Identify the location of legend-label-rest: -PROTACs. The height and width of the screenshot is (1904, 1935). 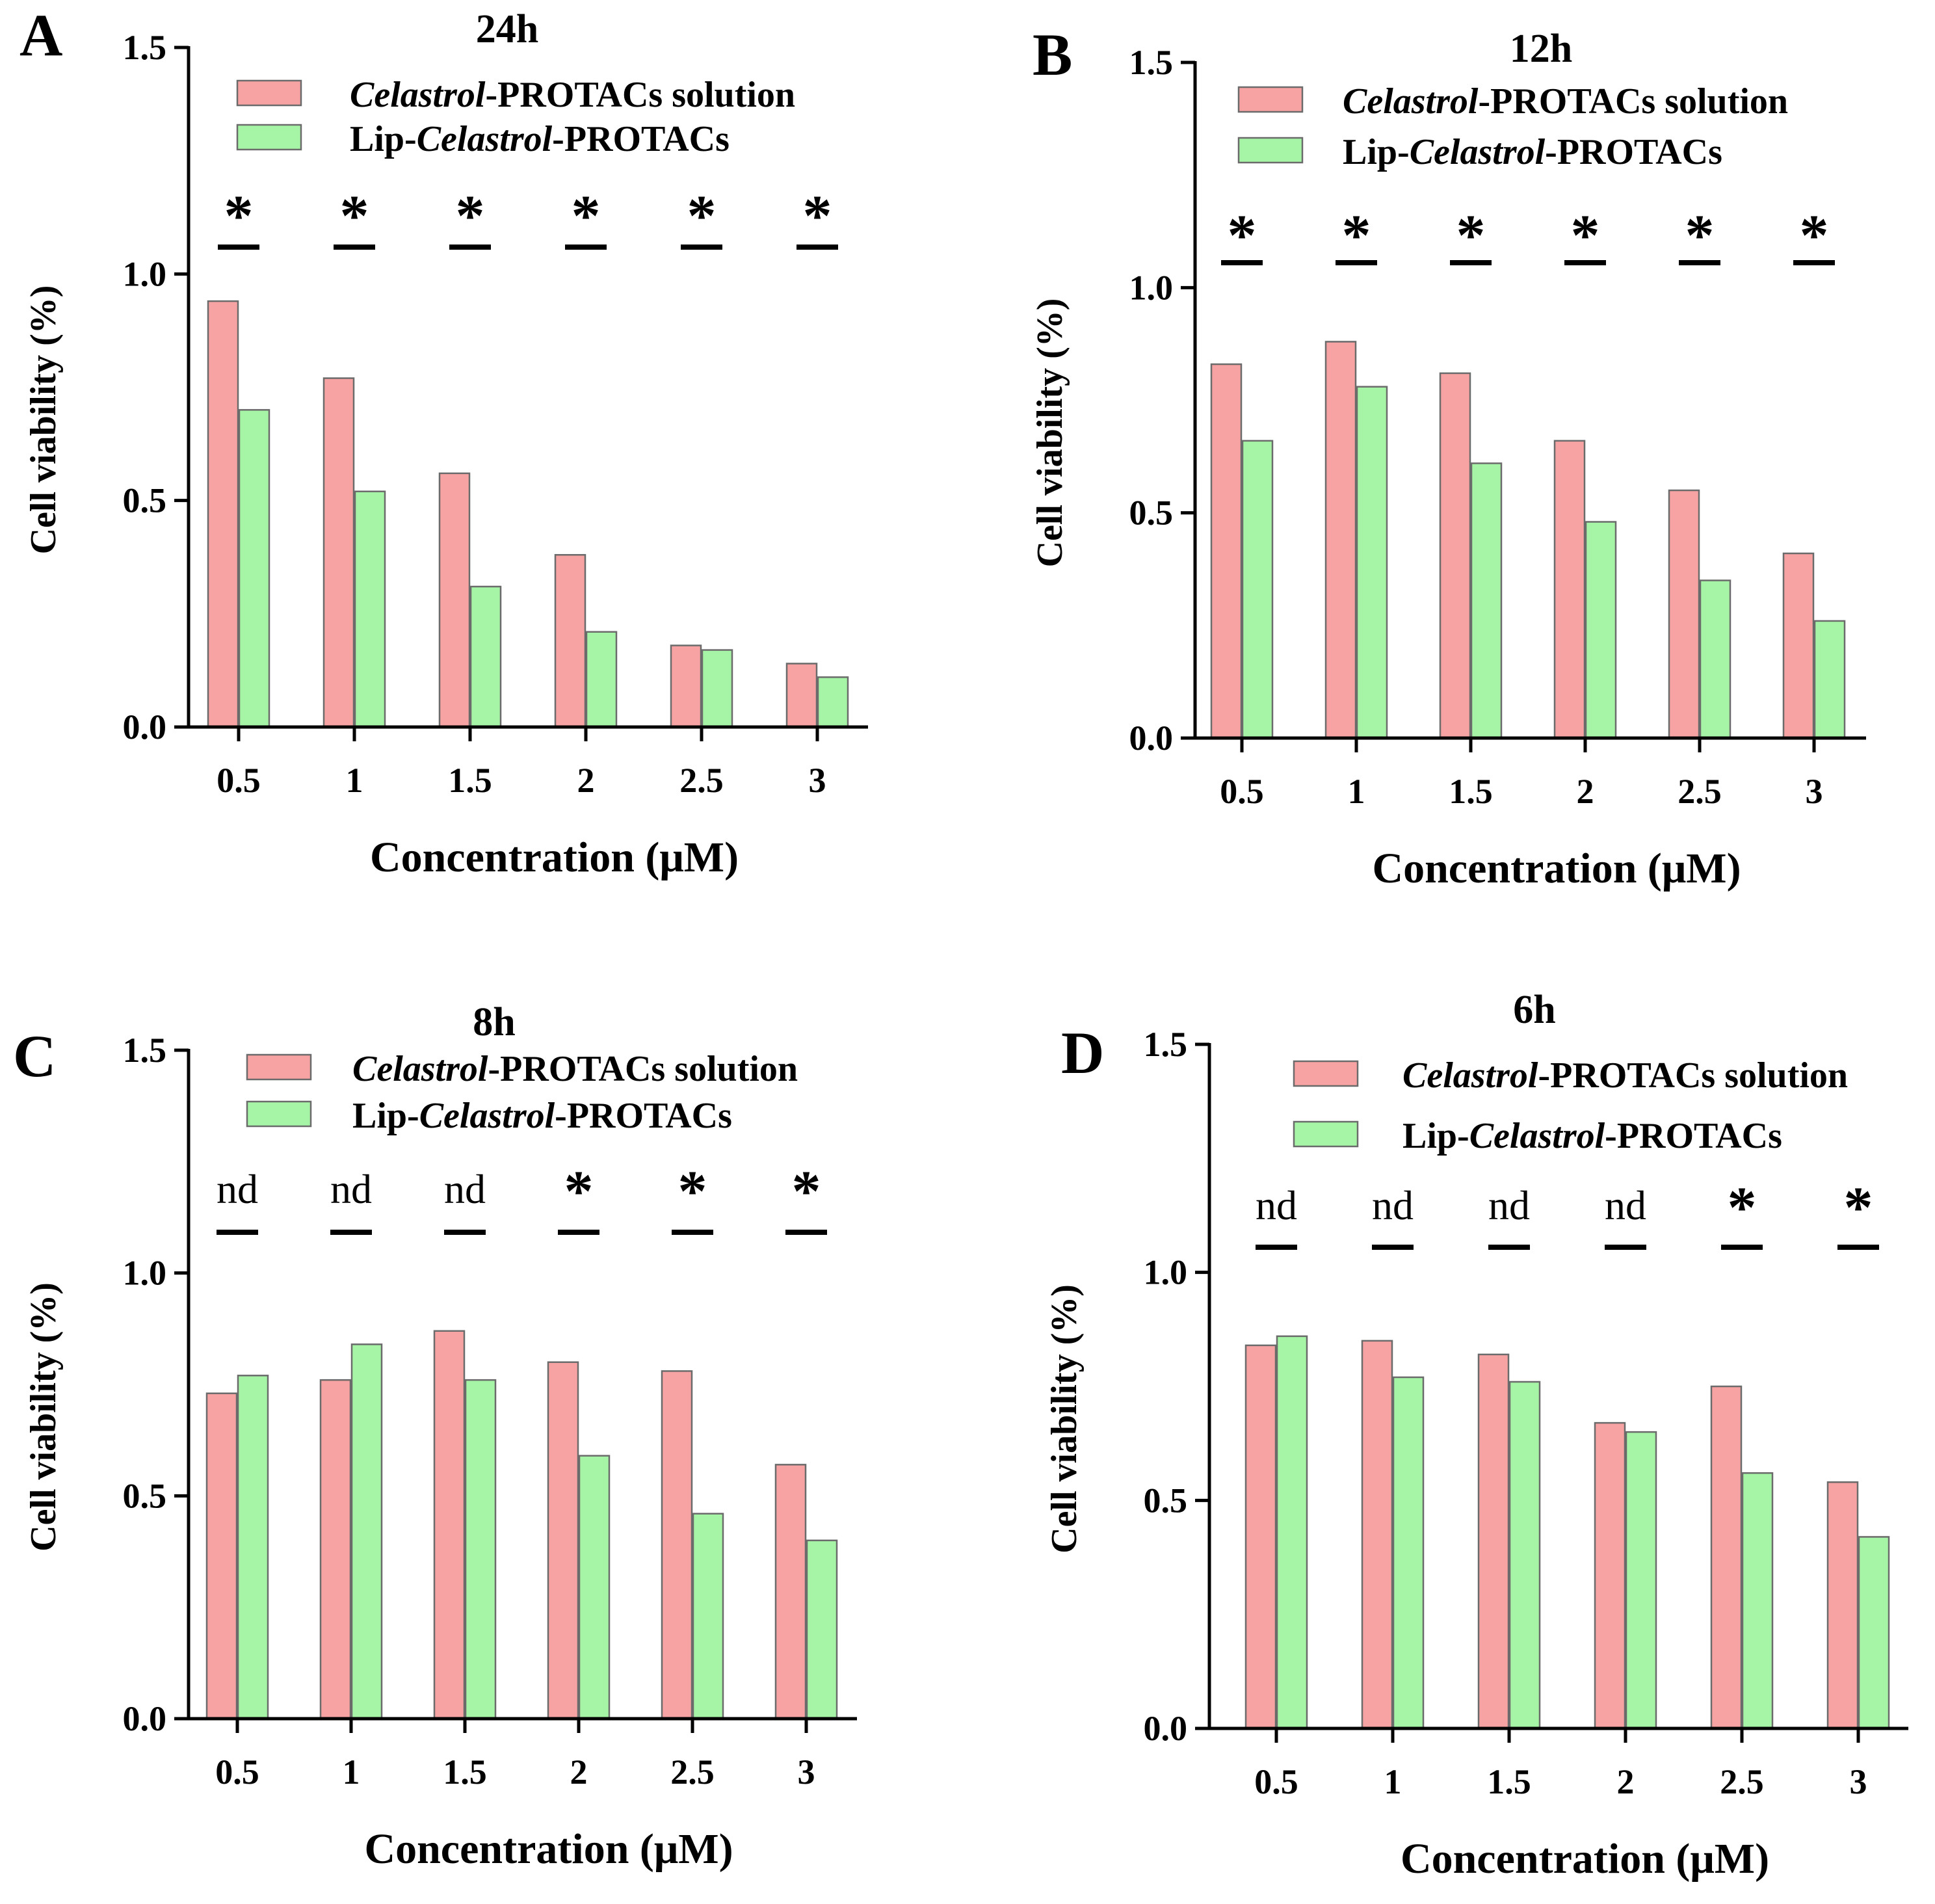
(1693, 1136).